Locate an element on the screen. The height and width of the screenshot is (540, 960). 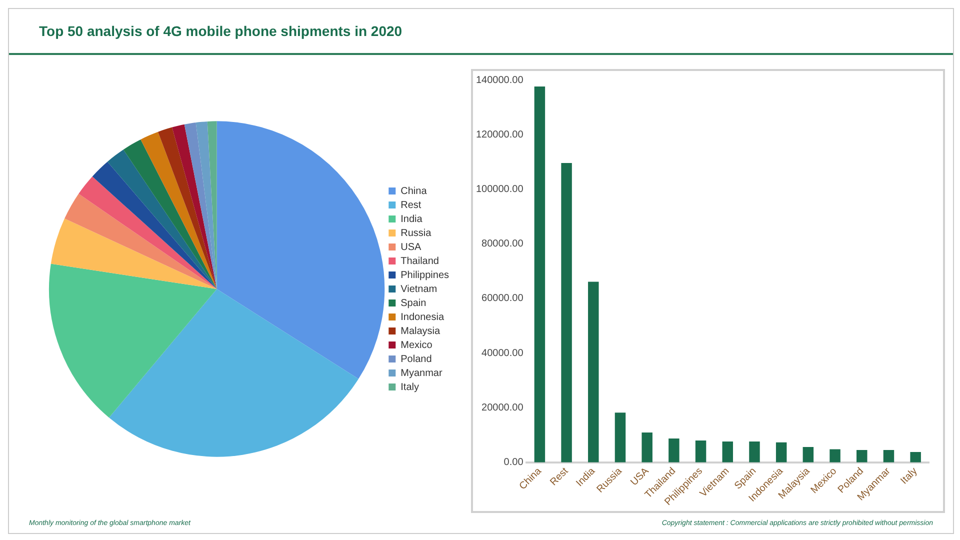
y-tick-label: 40000.00 is located at coordinates (503, 353).